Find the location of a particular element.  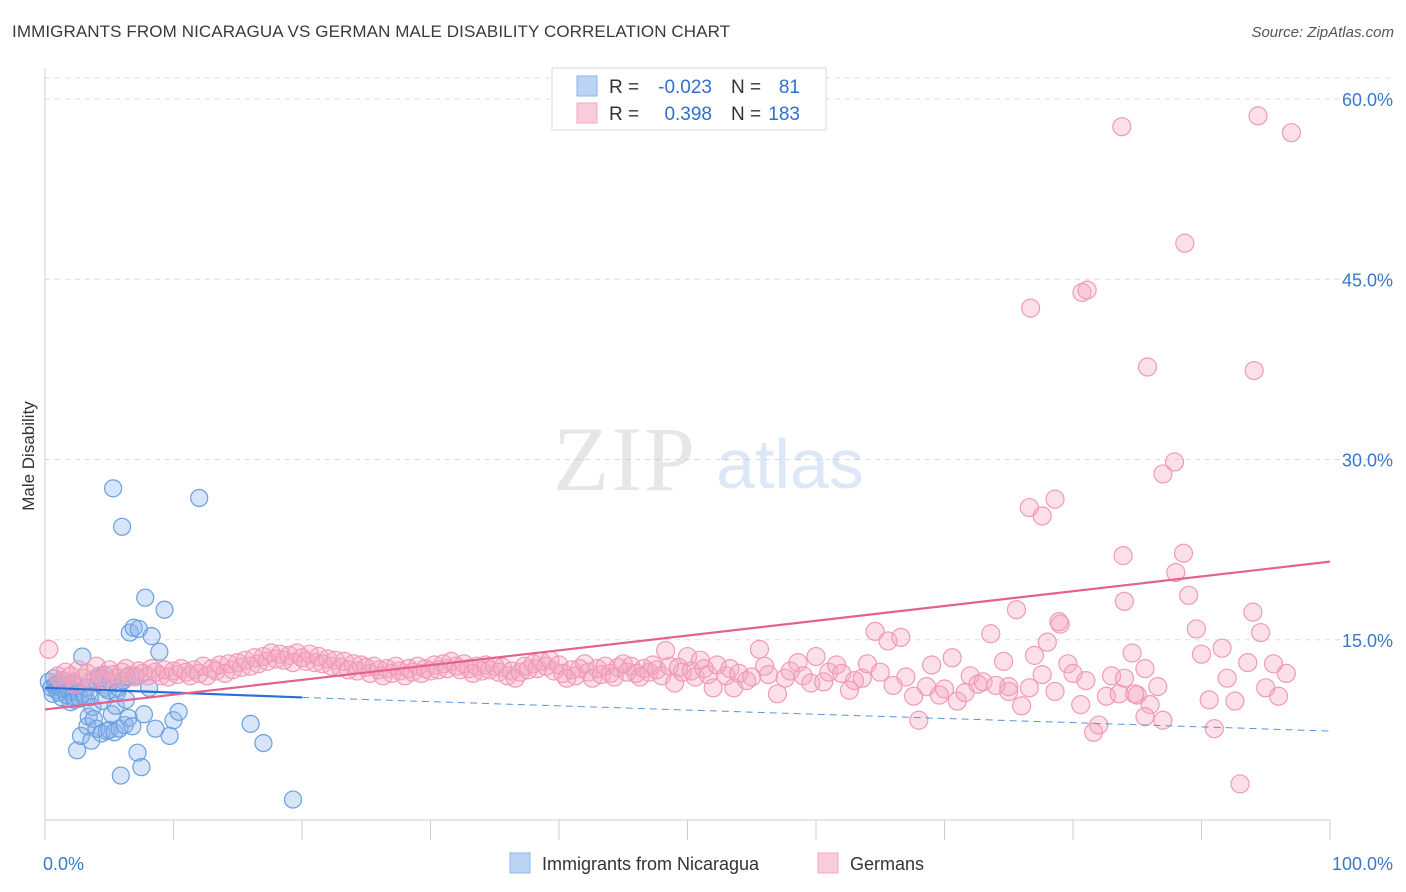

legend-r-value-1: -0.023 is located at coordinates (685, 87).